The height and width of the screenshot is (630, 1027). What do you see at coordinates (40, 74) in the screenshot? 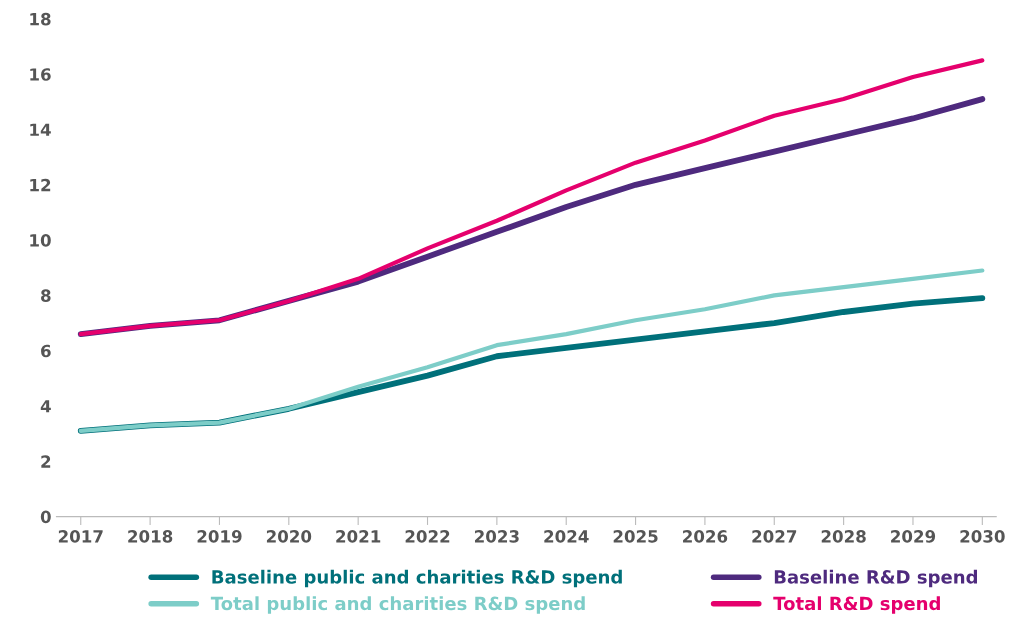
I see `y-tick-label: 16` at bounding box center [40, 74].